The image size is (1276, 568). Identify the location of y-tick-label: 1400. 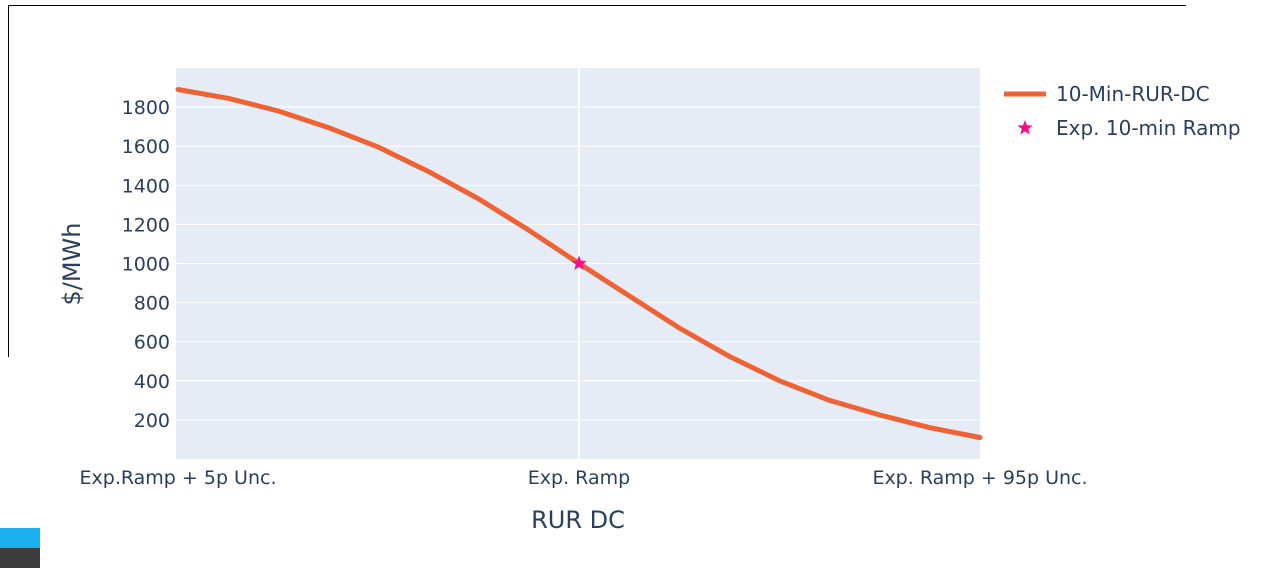
(146, 186).